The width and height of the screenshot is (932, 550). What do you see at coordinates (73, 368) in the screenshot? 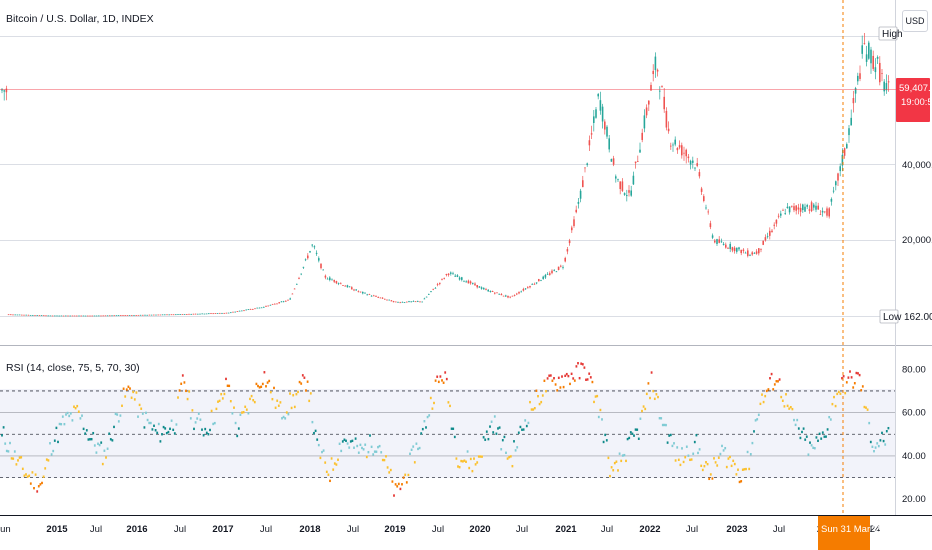
I see `indicator-legend: RSI (14, close, 75, 5, 70, 30)` at bounding box center [73, 368].